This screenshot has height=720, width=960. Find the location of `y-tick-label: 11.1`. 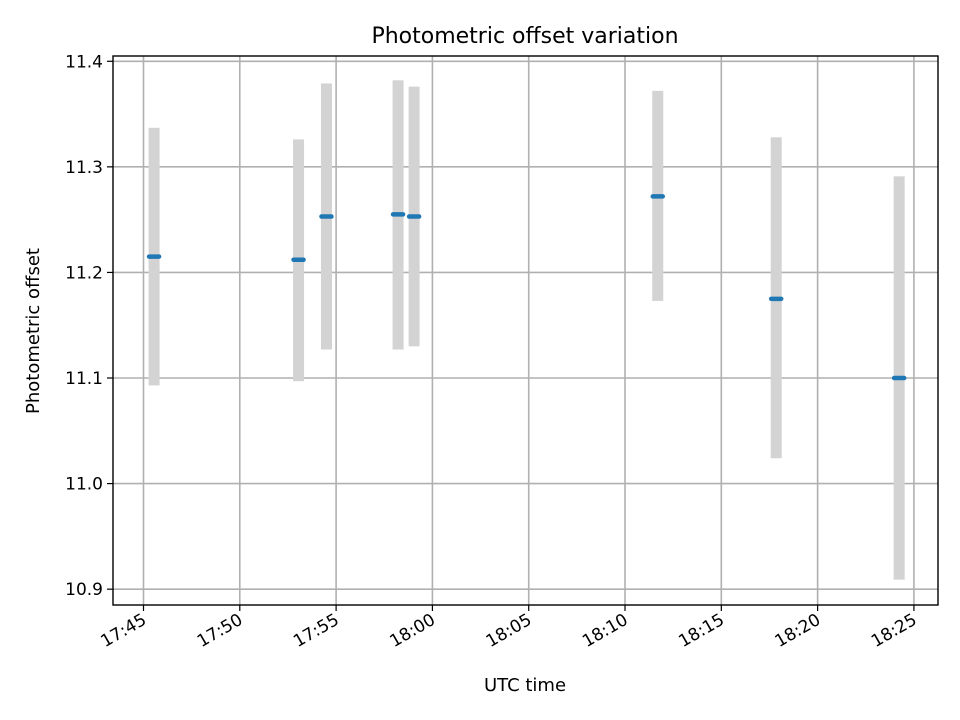

y-tick-label: 11.1 is located at coordinates (84, 379).